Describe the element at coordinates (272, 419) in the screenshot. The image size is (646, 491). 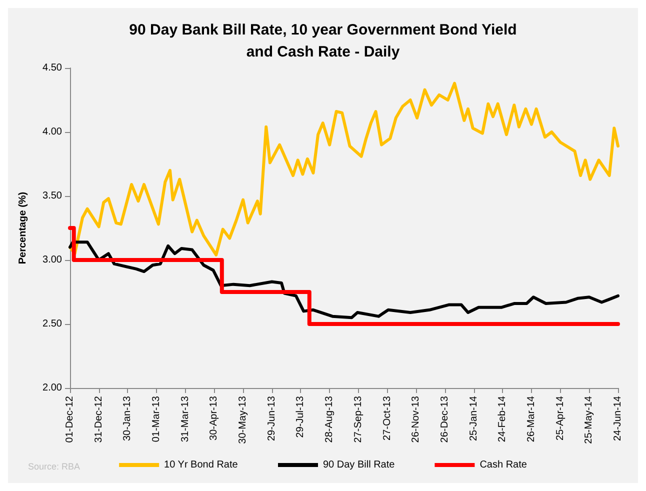
I see `x-tick-label: 29-Jun-13` at that location.